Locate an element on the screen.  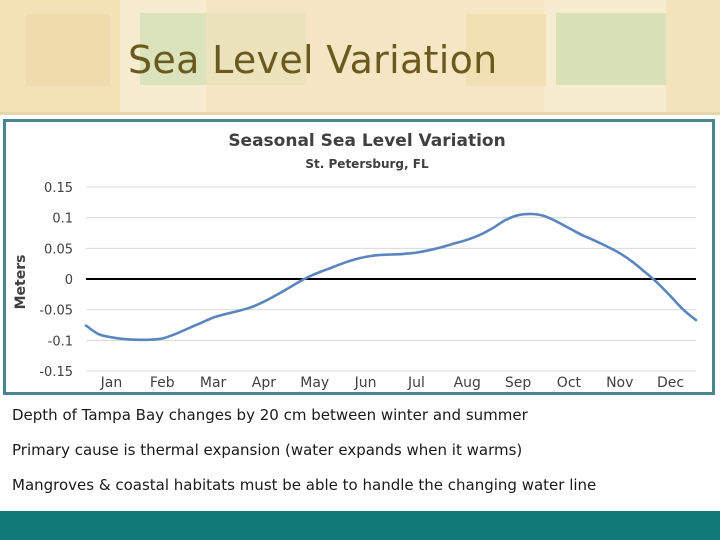
footer-bar is located at coordinates (360, 525).